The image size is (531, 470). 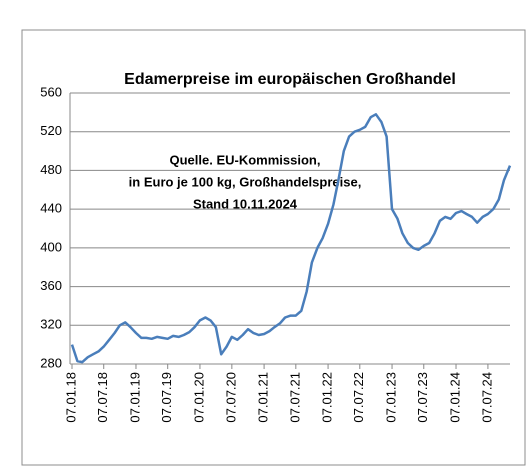 What do you see at coordinates (230, 397) in the screenshot?
I see `x-tick-label: 07.07.20` at bounding box center [230, 397].